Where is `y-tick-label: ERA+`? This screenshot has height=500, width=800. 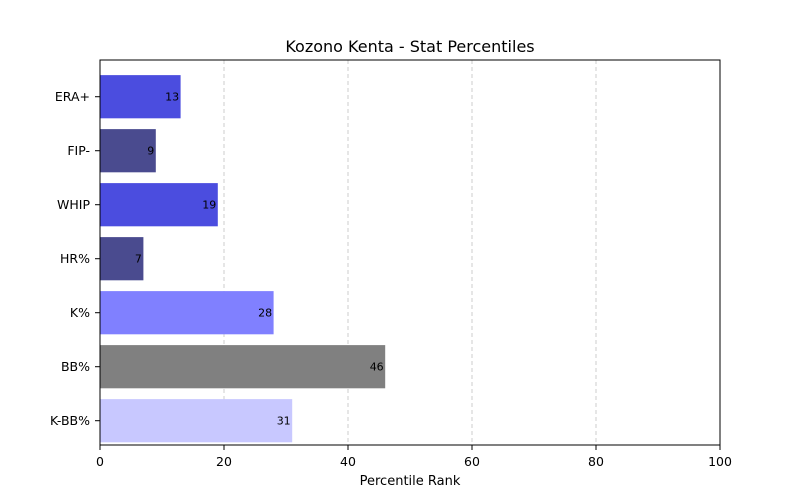
y-tick-label: ERA+ is located at coordinates (72, 96).